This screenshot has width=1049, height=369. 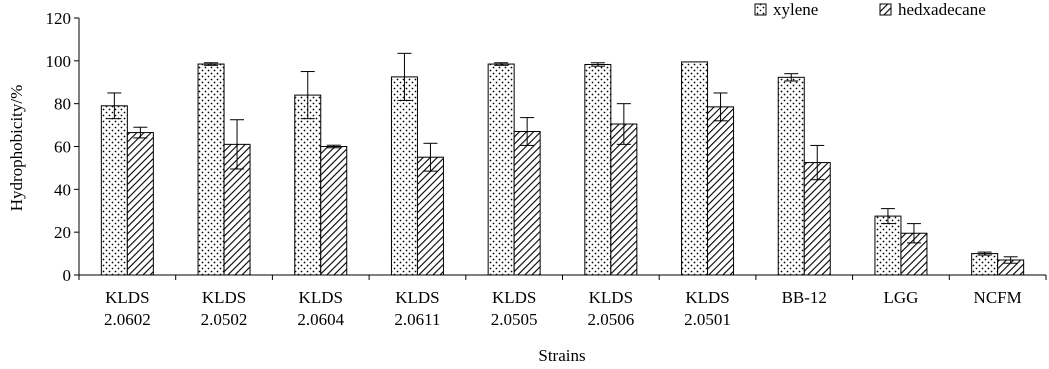 What do you see at coordinates (707, 319) in the screenshot?
I see `x-category-label: 2.0501` at bounding box center [707, 319].